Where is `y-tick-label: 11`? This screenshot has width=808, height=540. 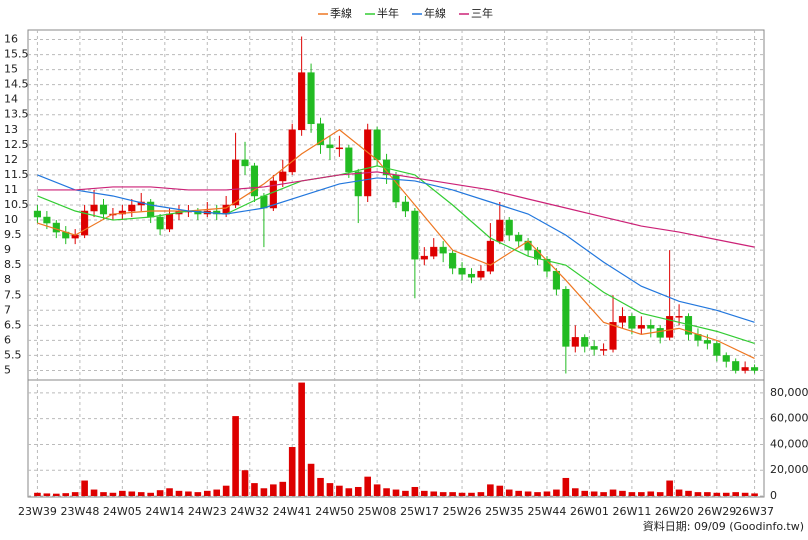 y-tick-label: 11 is located at coordinates (11, 189).